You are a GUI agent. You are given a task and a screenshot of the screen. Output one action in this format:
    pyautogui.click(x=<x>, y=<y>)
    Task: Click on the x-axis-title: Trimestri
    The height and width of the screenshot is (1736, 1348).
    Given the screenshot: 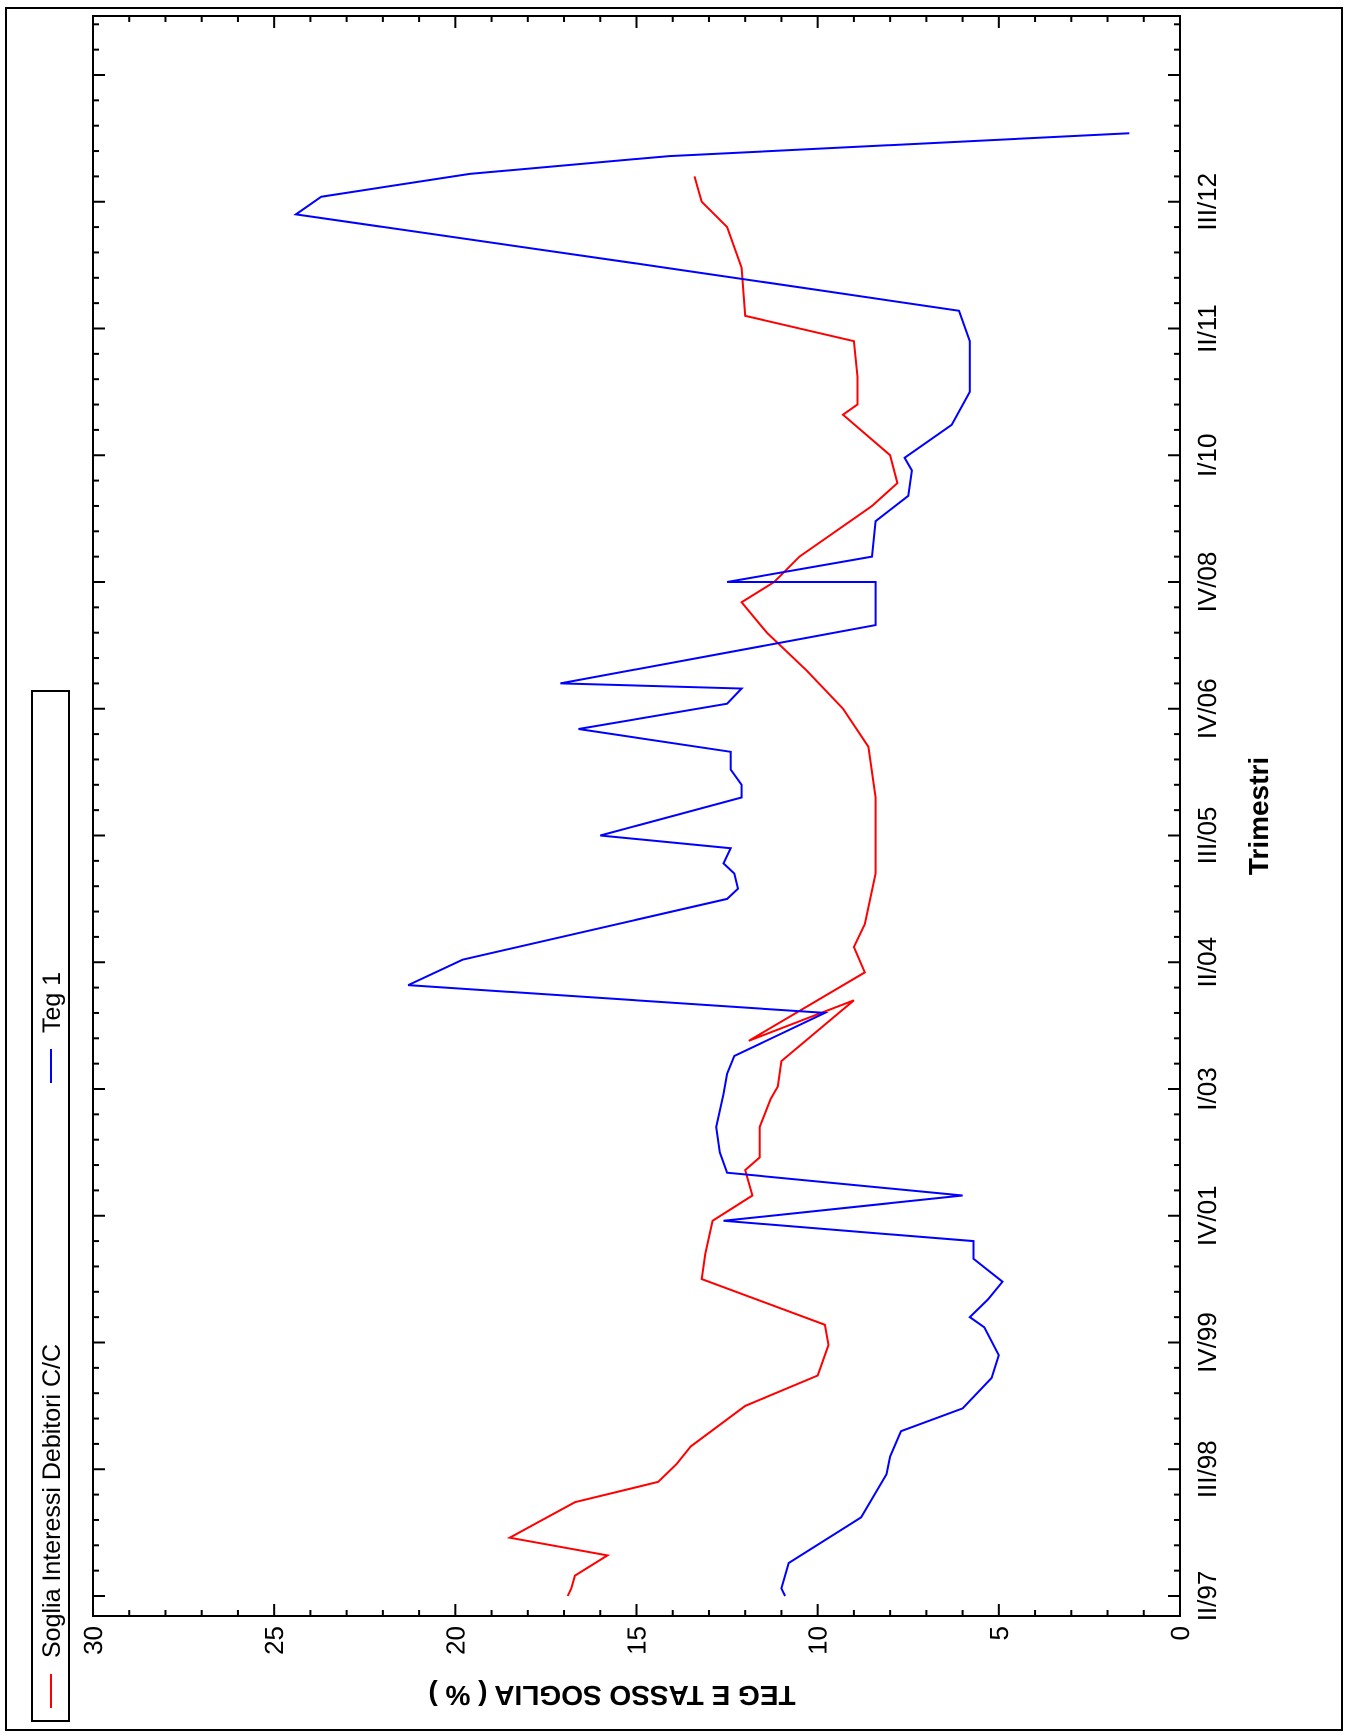 What is the action you would take?
    pyautogui.click(x=1258, y=816)
    